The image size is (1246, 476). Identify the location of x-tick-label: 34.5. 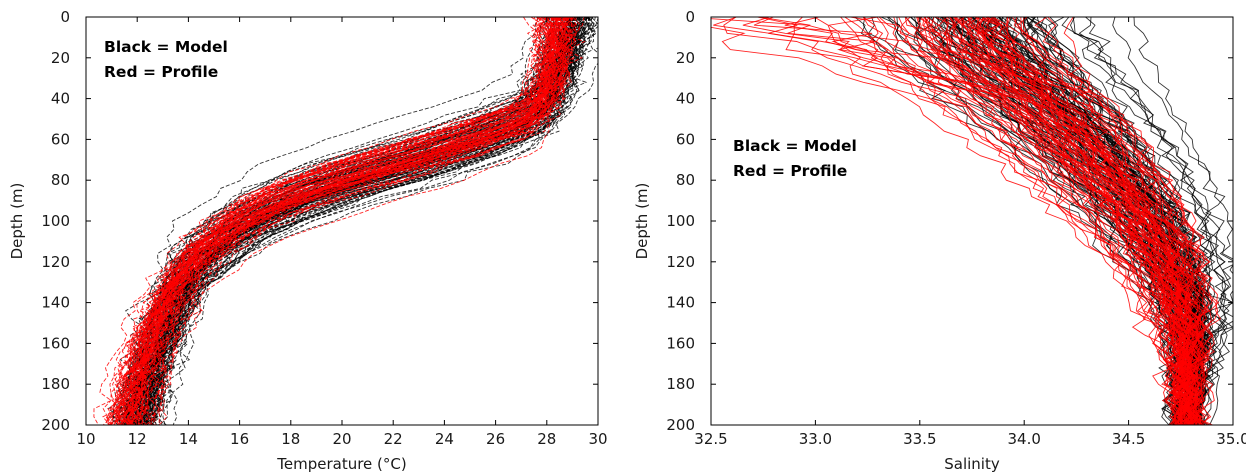
(1128, 439).